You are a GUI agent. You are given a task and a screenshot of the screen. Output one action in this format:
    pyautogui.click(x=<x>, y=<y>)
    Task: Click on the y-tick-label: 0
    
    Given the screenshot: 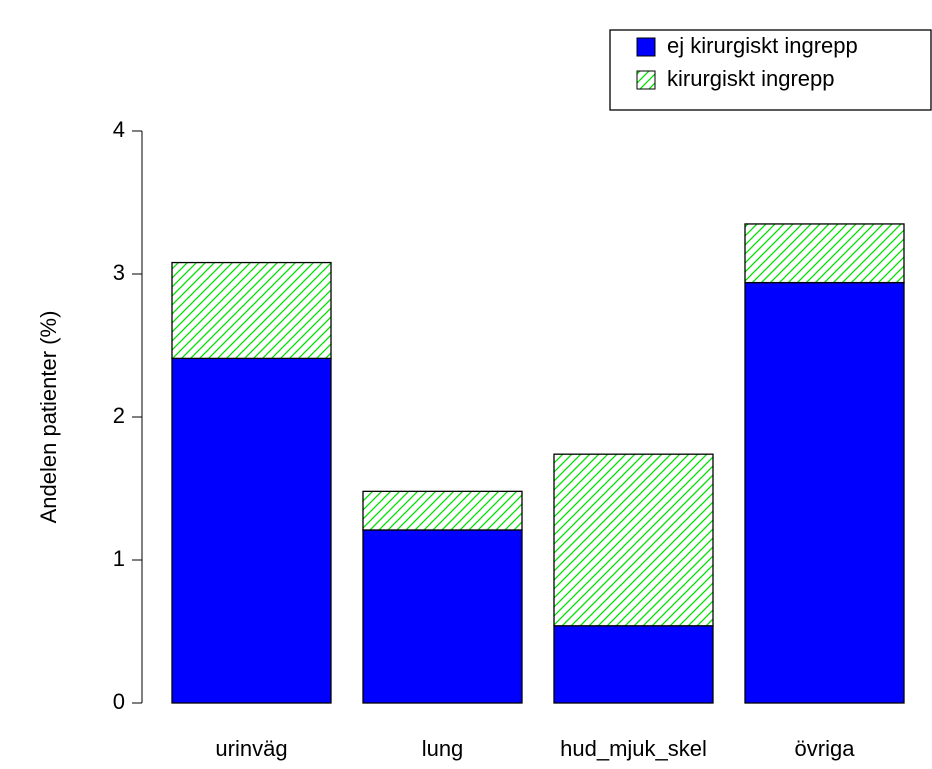 What is the action you would take?
    pyautogui.click(x=119, y=701)
    